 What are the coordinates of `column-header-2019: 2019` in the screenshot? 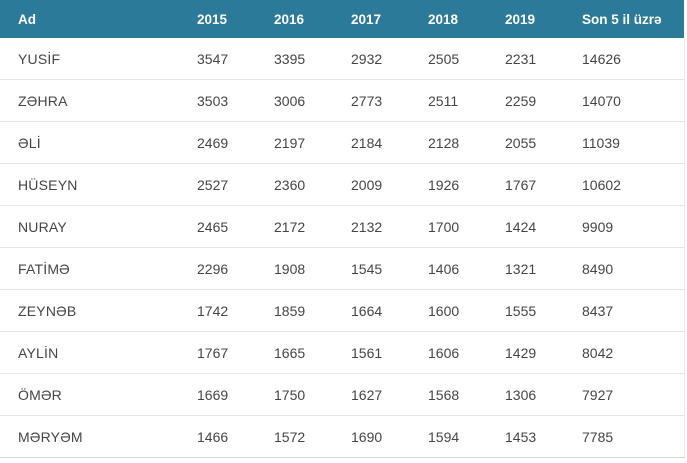 It's located at (525, 19).